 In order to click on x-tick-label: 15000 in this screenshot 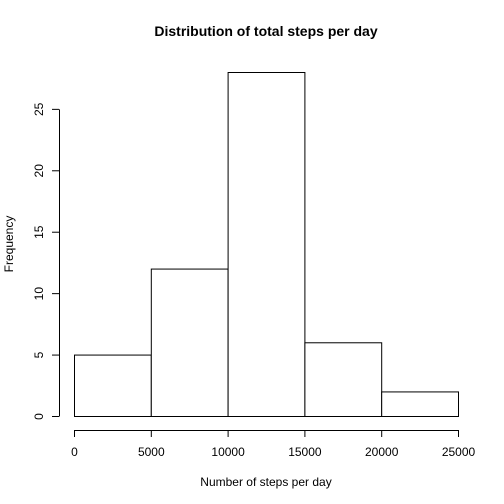, I will do `click(305, 452)`.